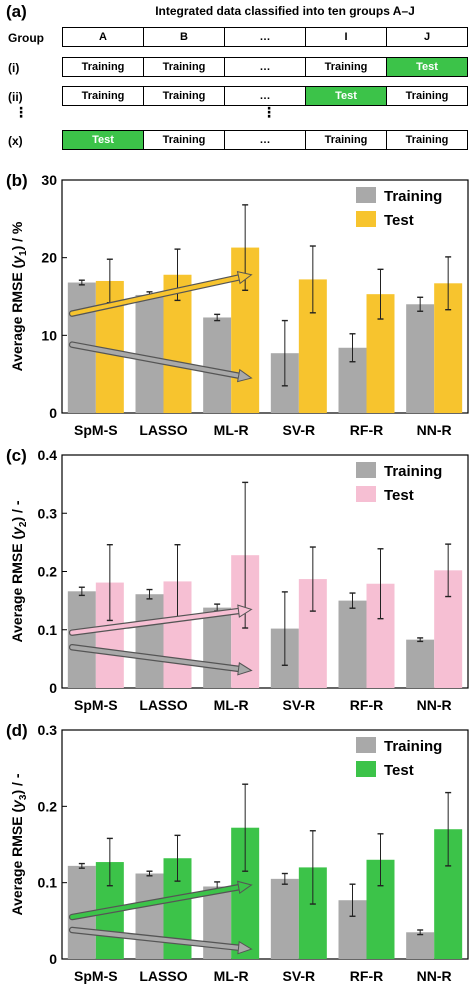 This screenshot has height=989, width=474. Describe the element at coordinates (184, 37) in the screenshot. I see `group-cell: B` at that location.